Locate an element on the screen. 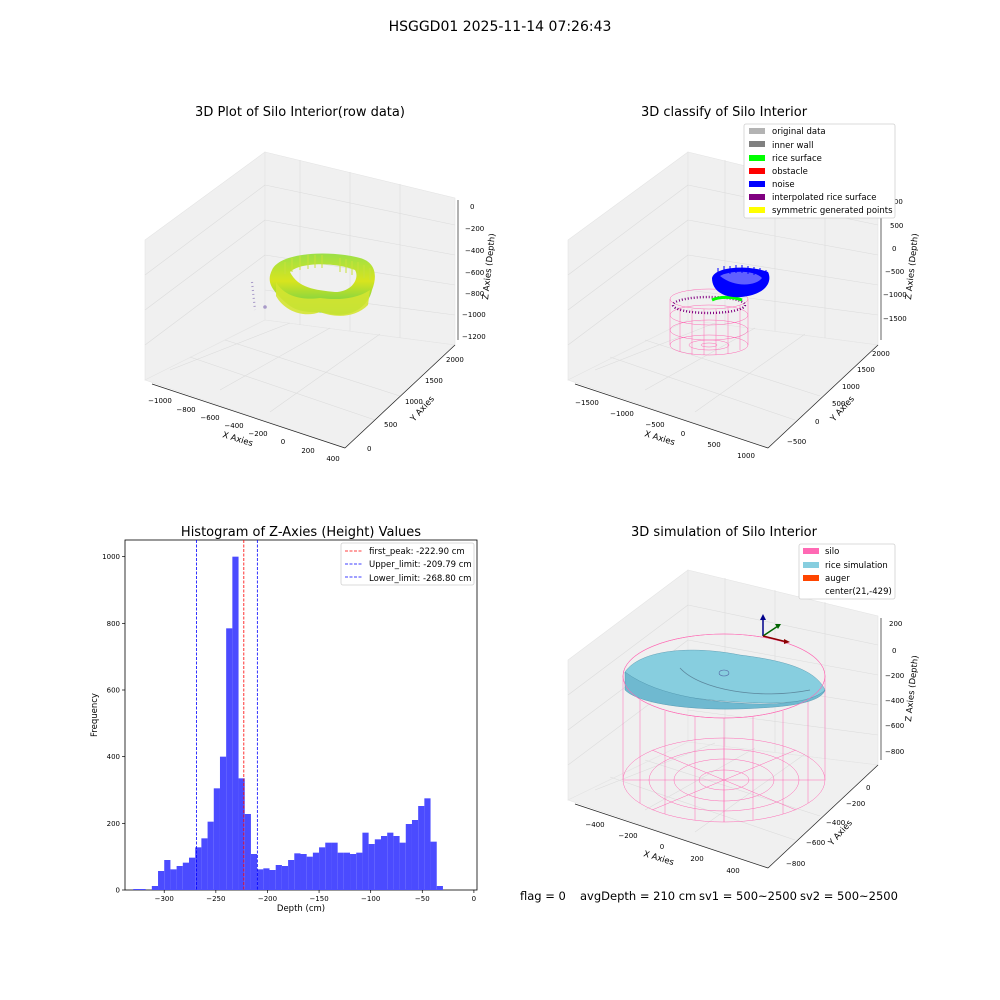 This screenshot has height=1000, width=1000. raw-point-cloud is located at coordinates (312, 284).